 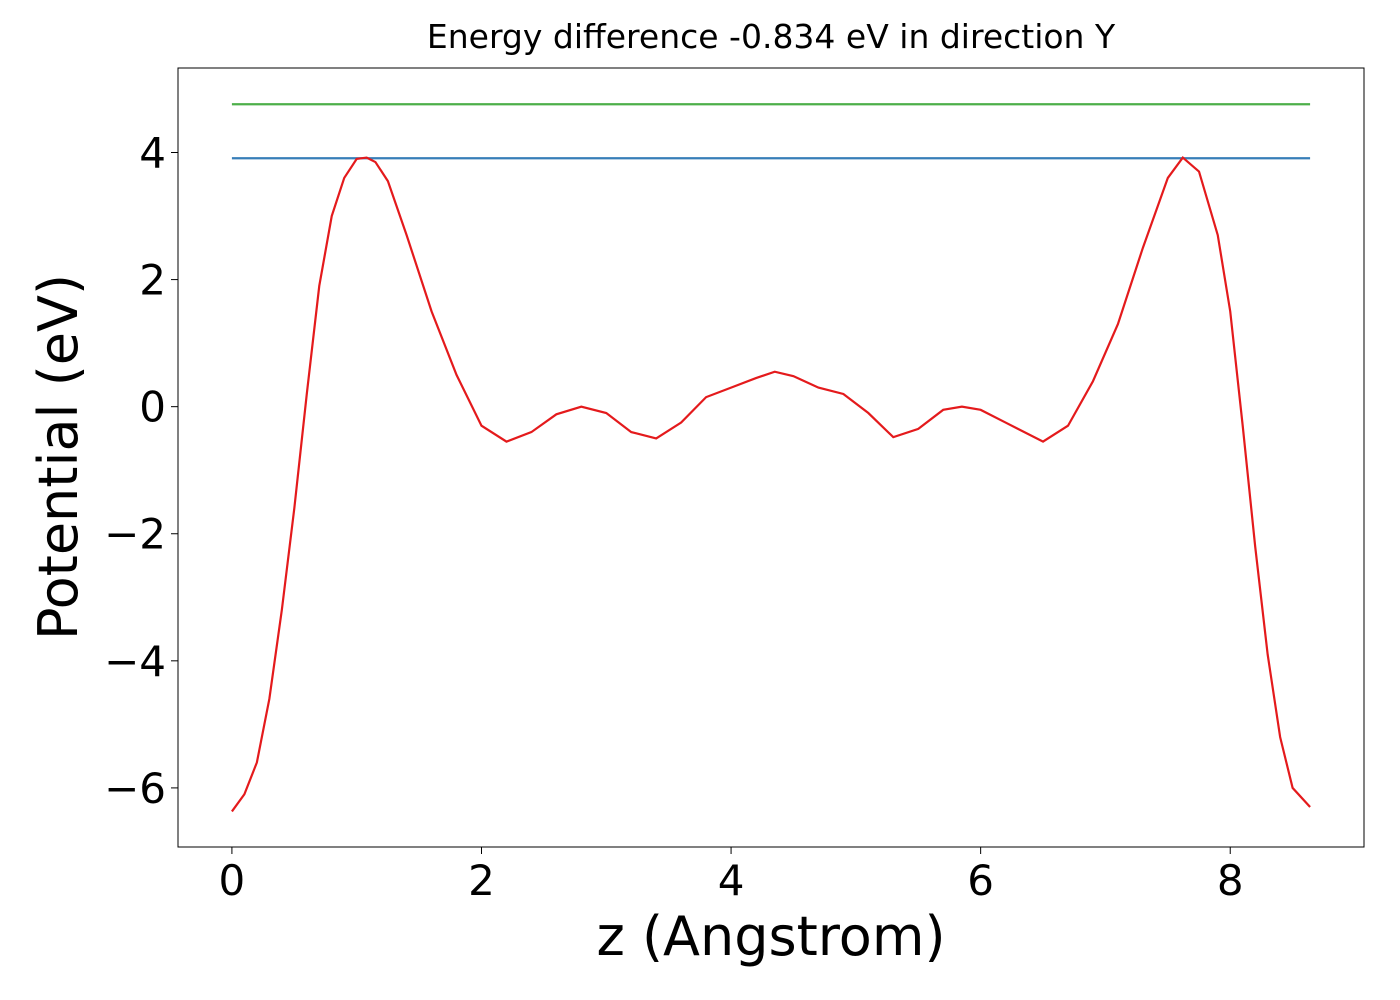 I want to click on y-axis-label: Potential (eV), so click(x=58, y=457).